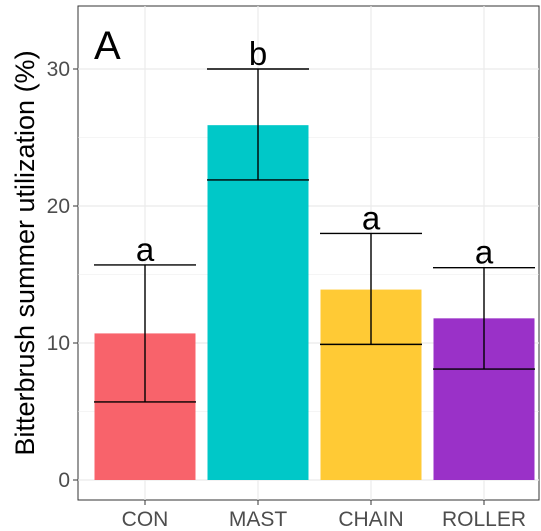  Describe the element at coordinates (62, 275) in the screenshot. I see `y-axis-ticks: 0 10 20 30` at that location.